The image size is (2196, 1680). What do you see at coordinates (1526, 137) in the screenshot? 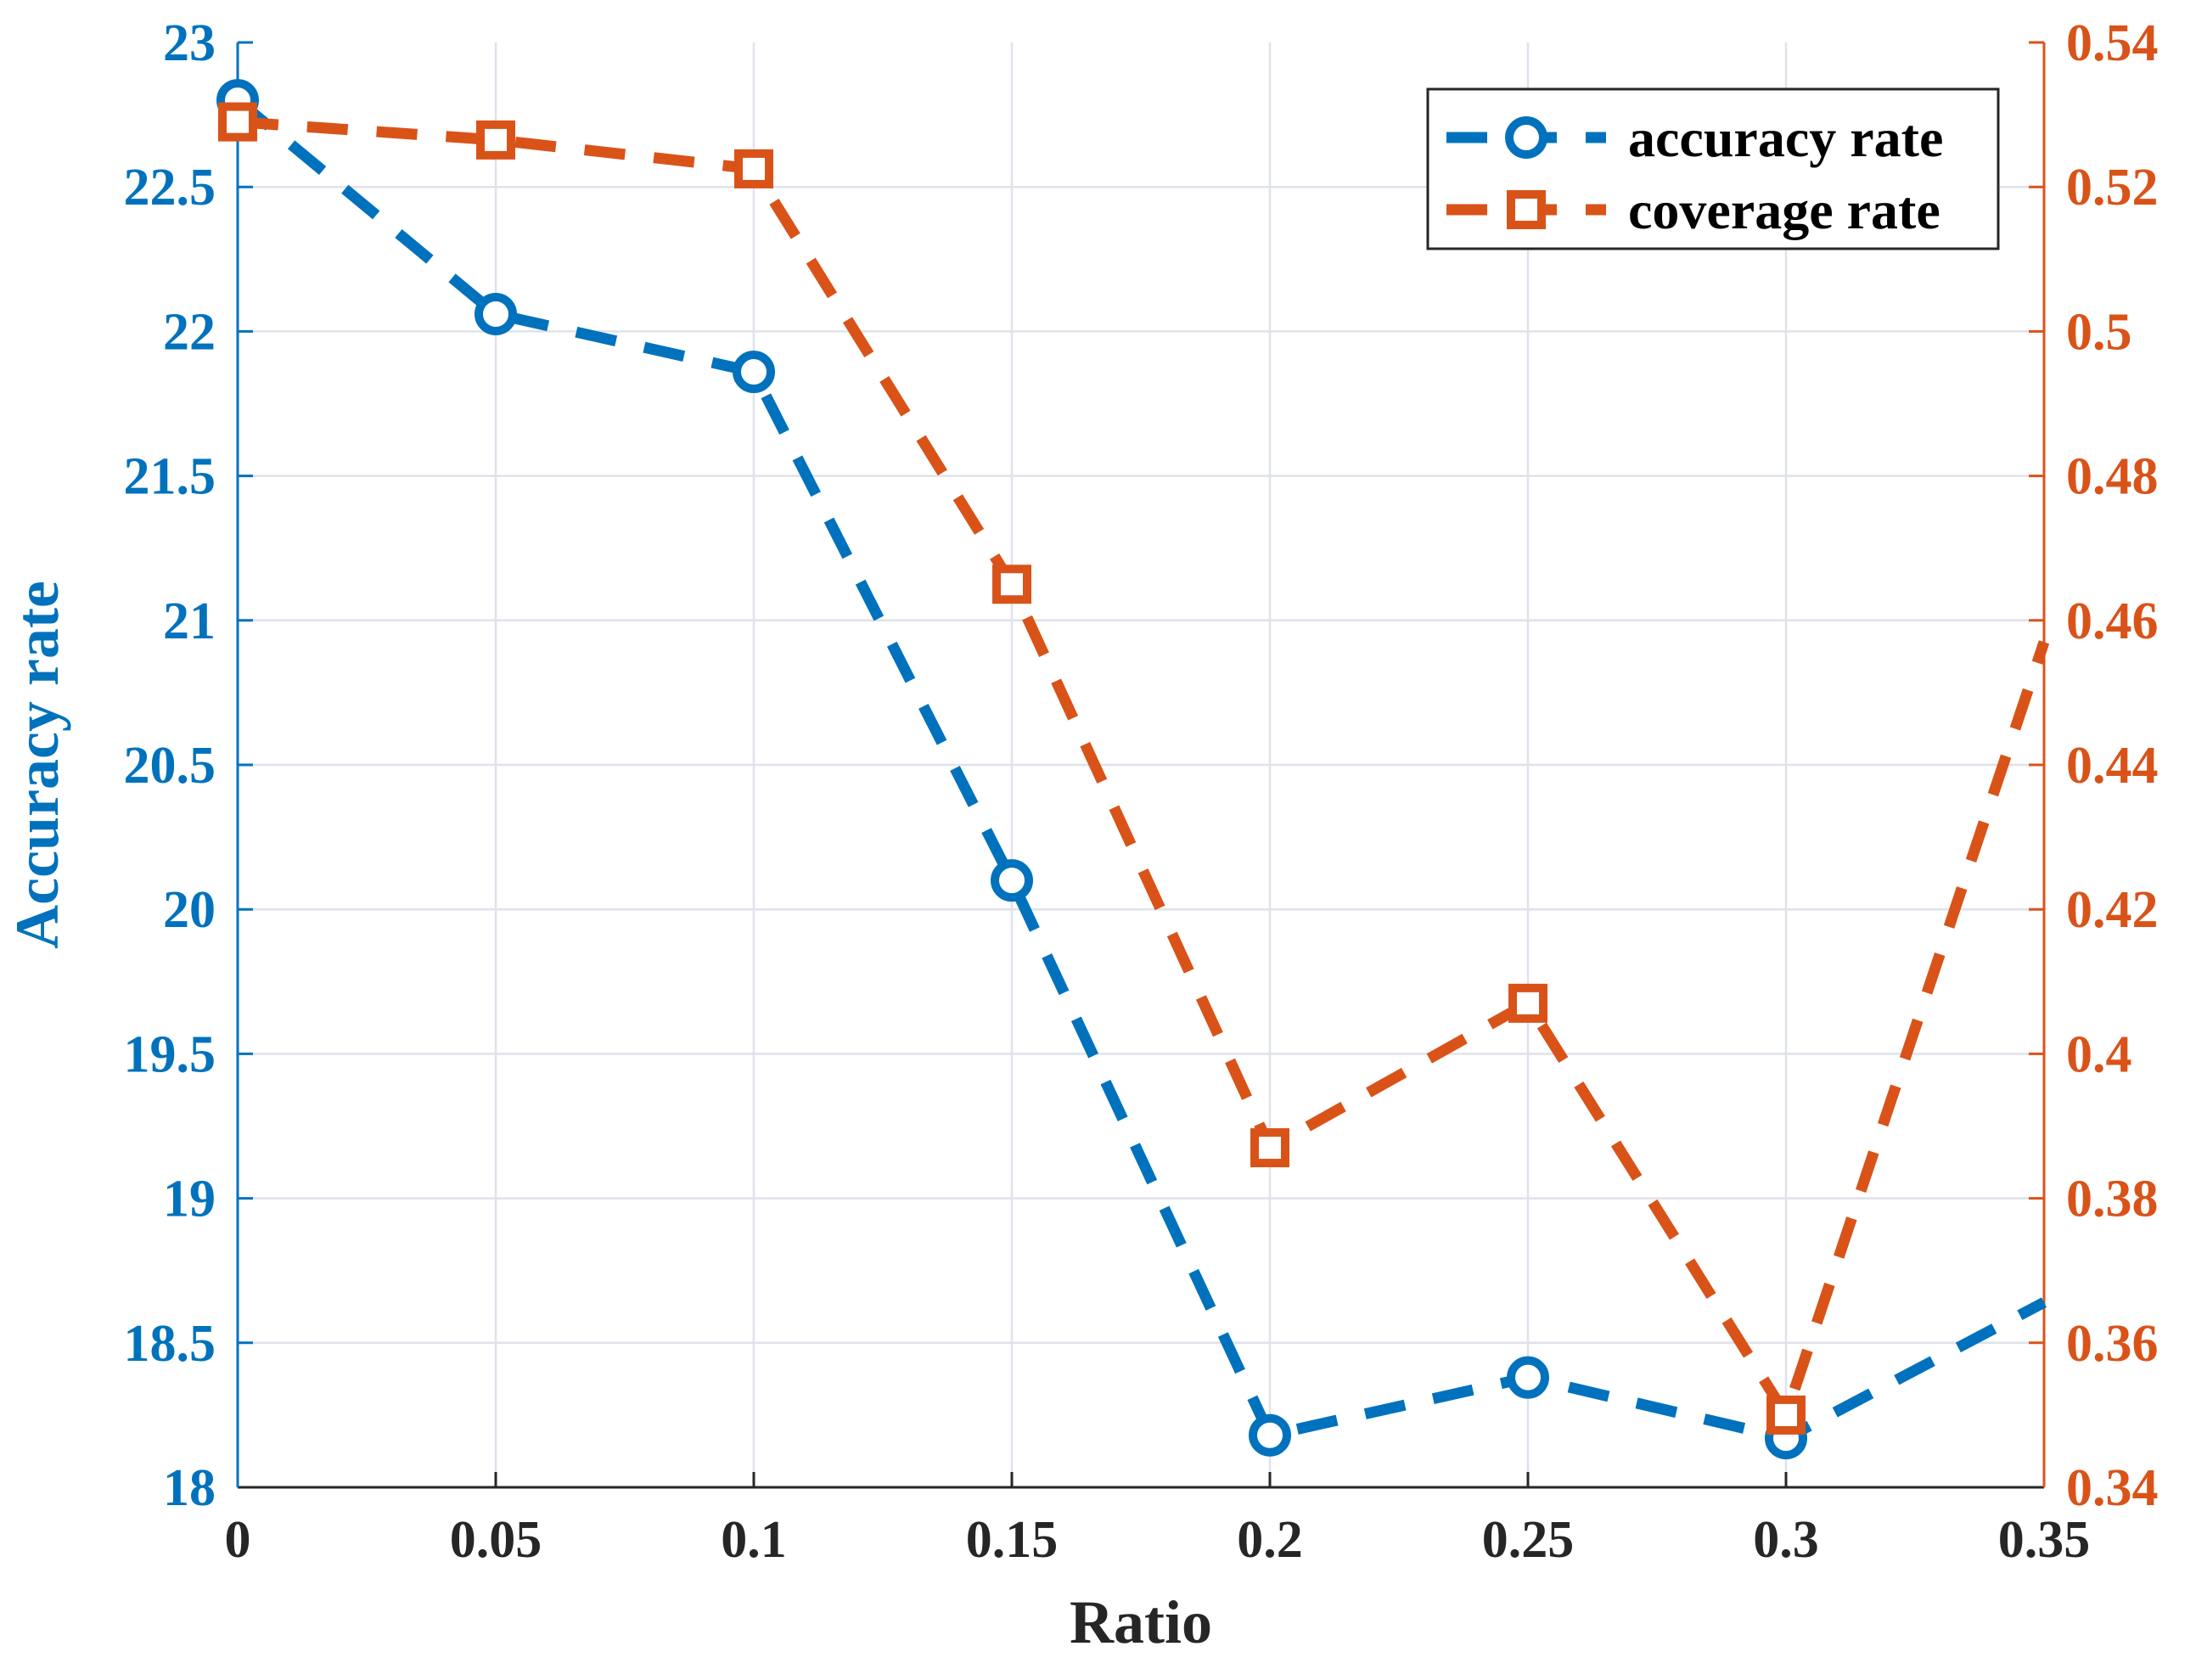
I see `legend-marker-circle` at bounding box center [1526, 137].